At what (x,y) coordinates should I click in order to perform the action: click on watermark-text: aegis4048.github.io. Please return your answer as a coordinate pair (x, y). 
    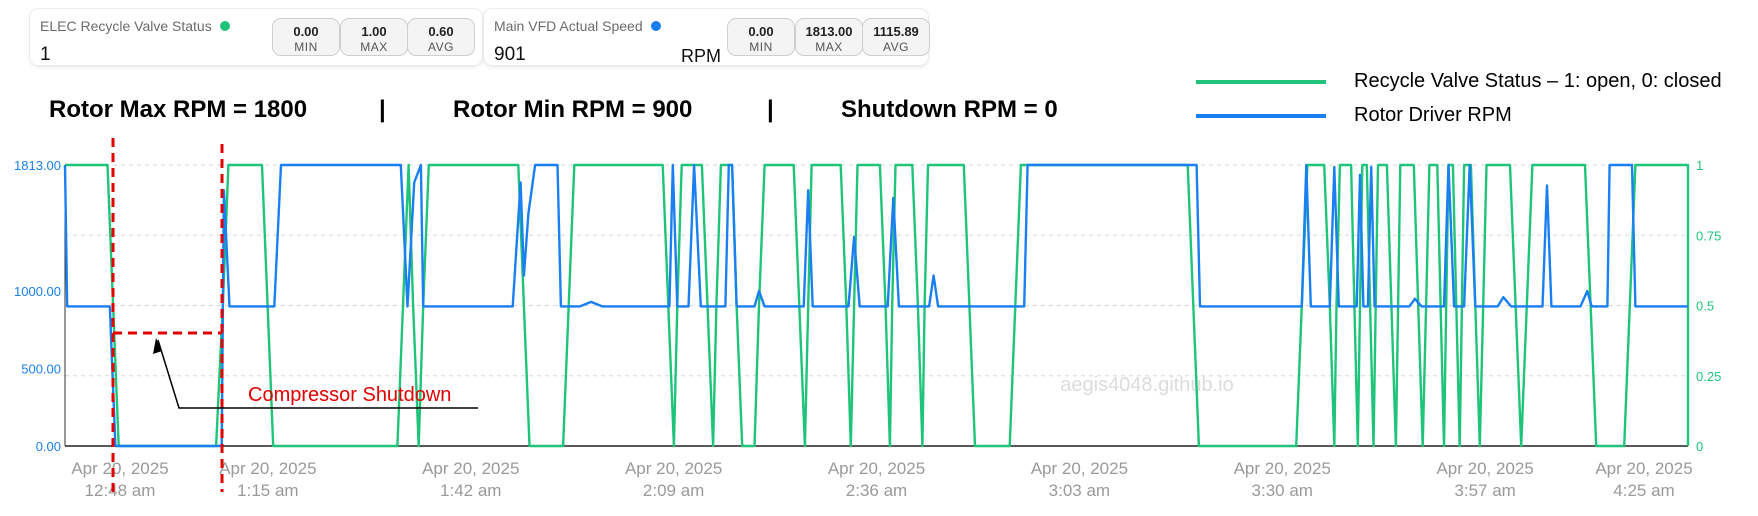
    Looking at the image, I should click on (1146, 385).